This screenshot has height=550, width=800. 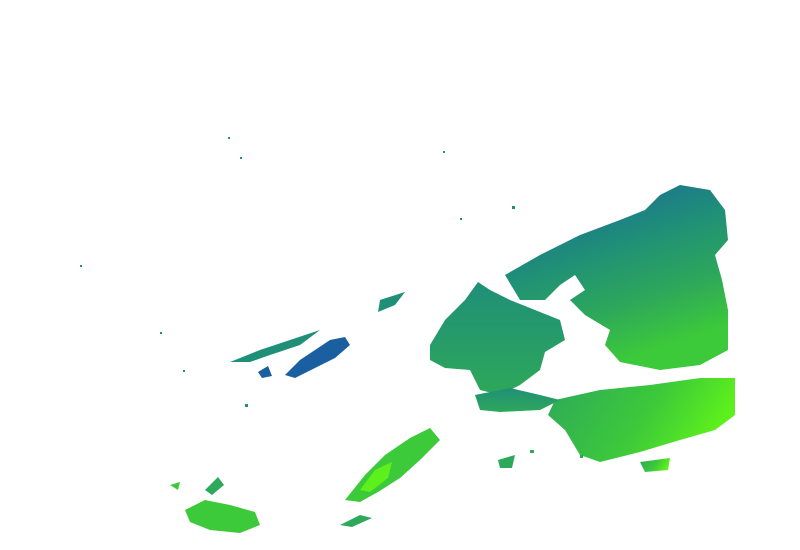 What do you see at coordinates (616, 277) in the screenshot?
I see `main-precipitation-band` at bounding box center [616, 277].